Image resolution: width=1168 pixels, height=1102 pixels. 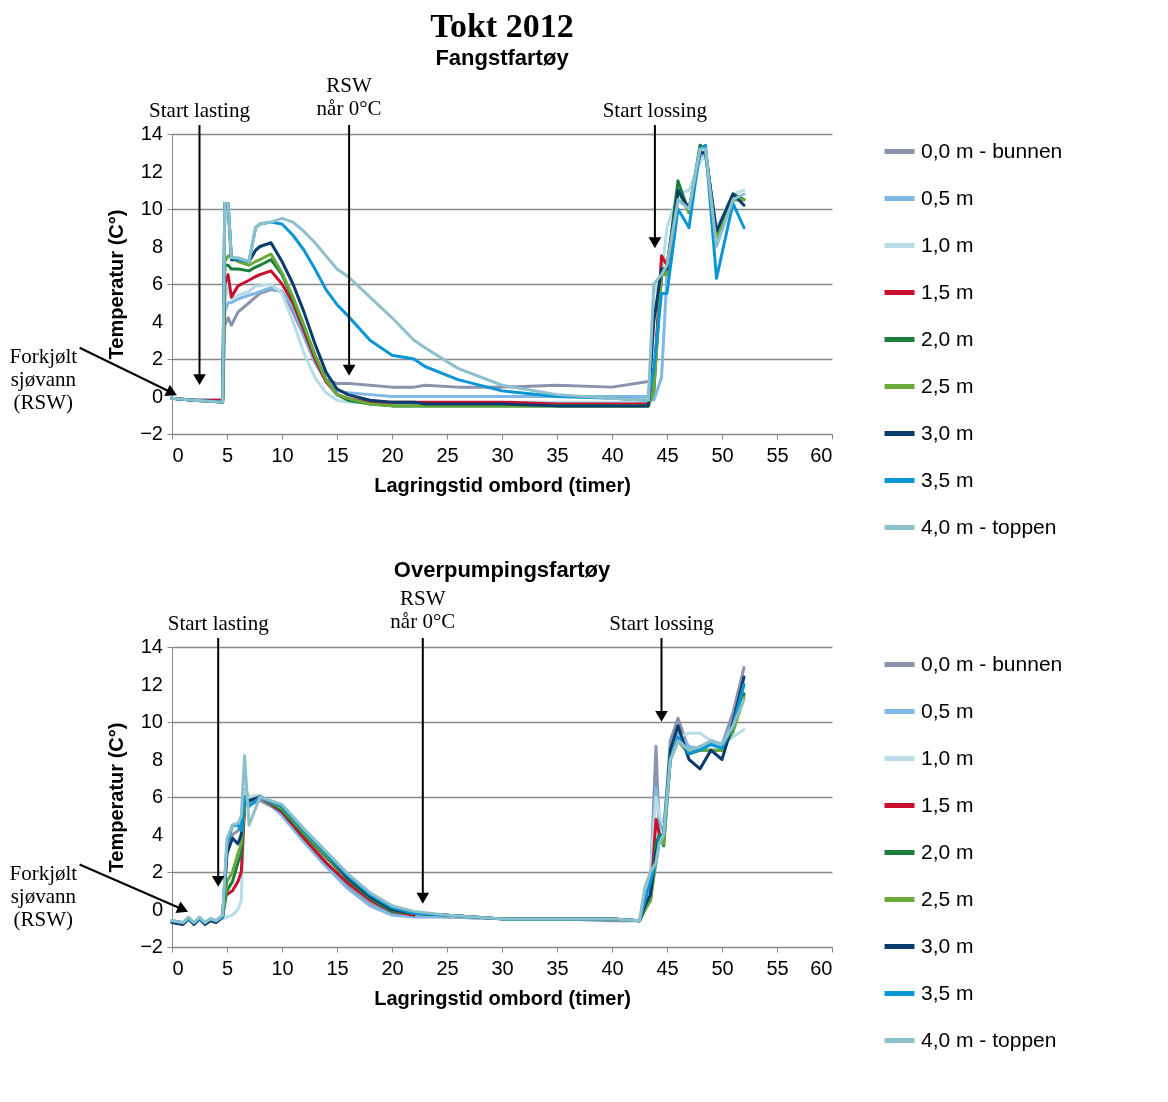 I want to click on chart-title: Overpumpingsfartøy, so click(x=502, y=569).